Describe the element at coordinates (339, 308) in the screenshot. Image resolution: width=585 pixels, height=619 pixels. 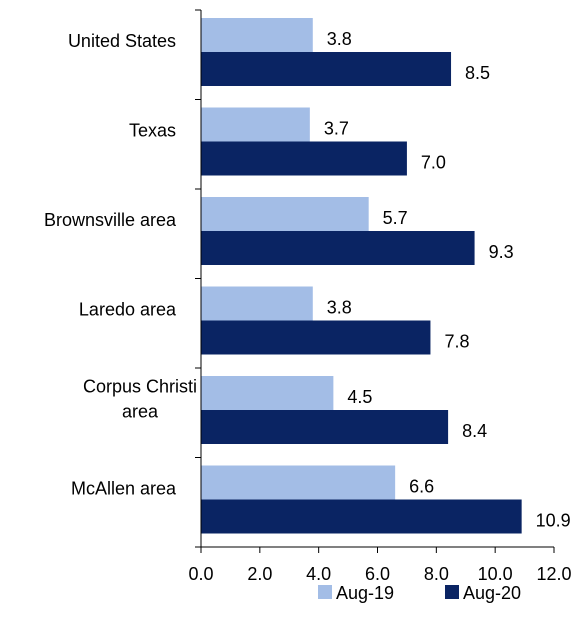
I see `data-label-aug-19-3: 3.8` at that location.